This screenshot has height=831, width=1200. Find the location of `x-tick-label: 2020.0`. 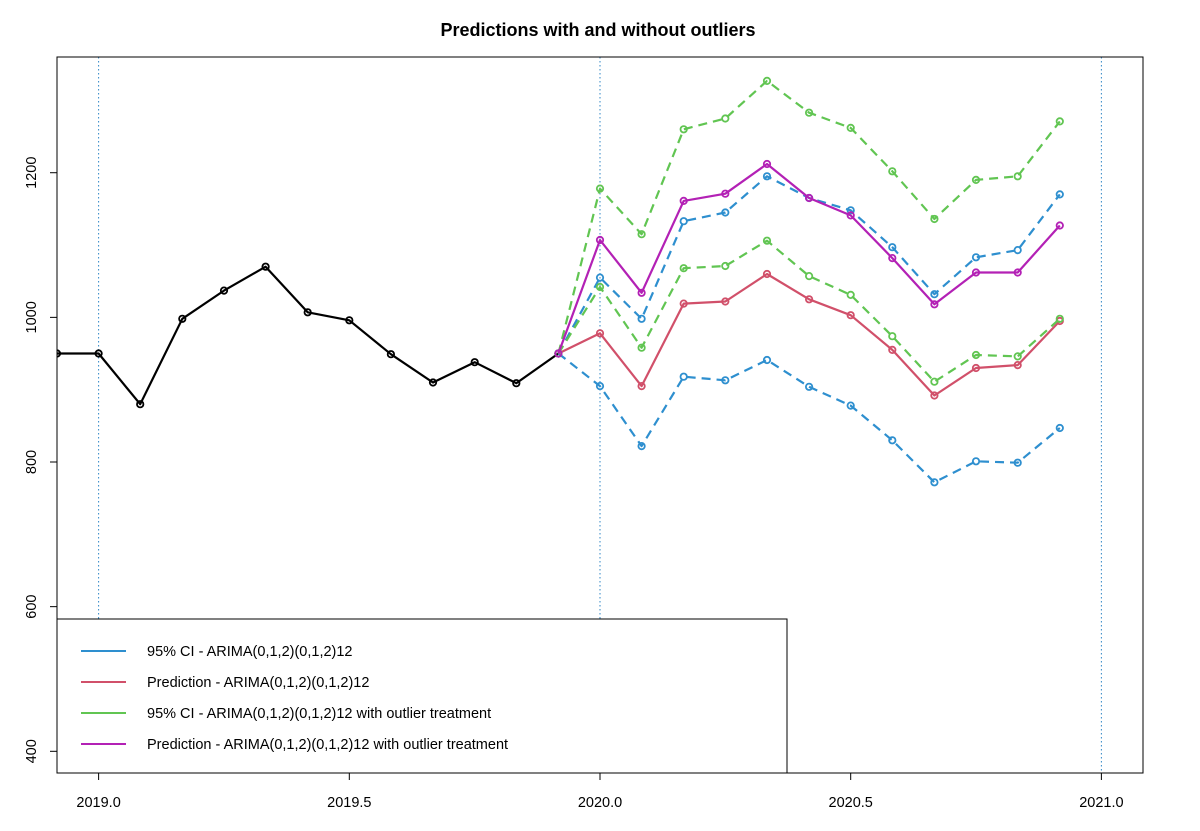

x-tick-label: 2020.0 is located at coordinates (600, 803).